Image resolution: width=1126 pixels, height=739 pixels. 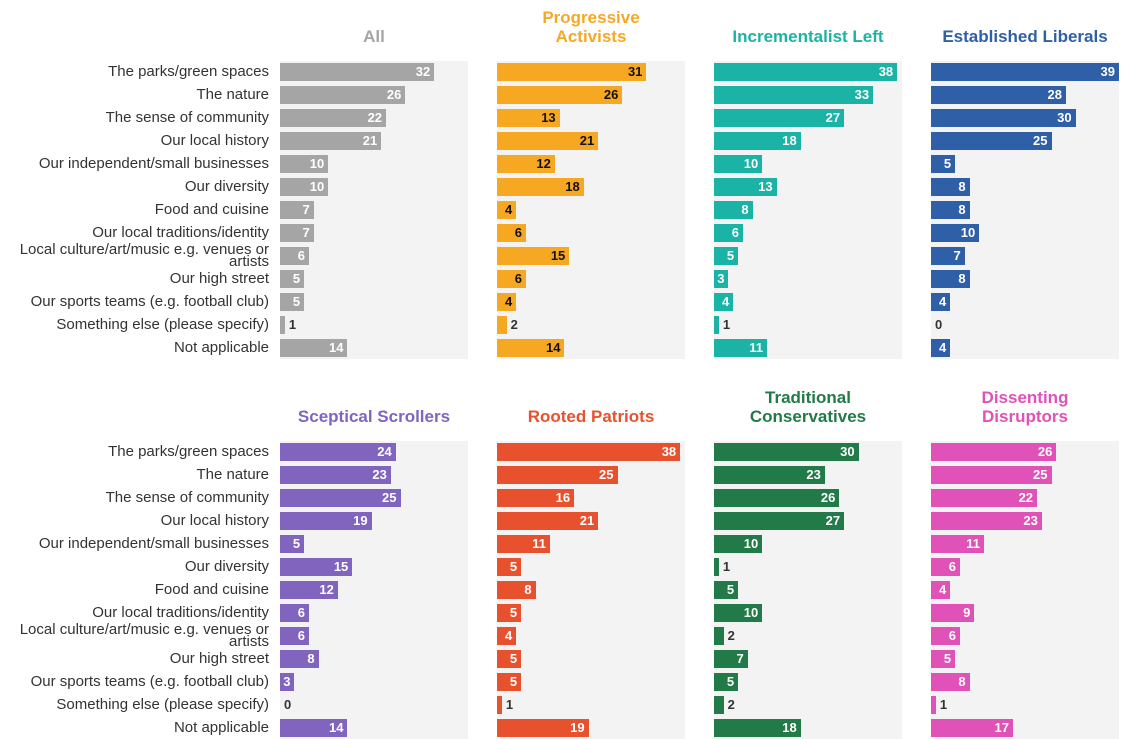 I want to click on panel-background, so click(x=808, y=590).